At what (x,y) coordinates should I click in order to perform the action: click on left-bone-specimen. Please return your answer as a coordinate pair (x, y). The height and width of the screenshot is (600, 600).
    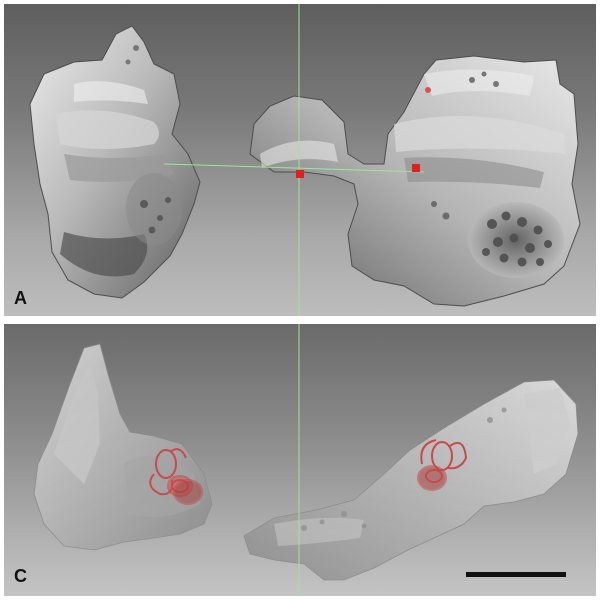
    Looking at the image, I should click on (115, 162).